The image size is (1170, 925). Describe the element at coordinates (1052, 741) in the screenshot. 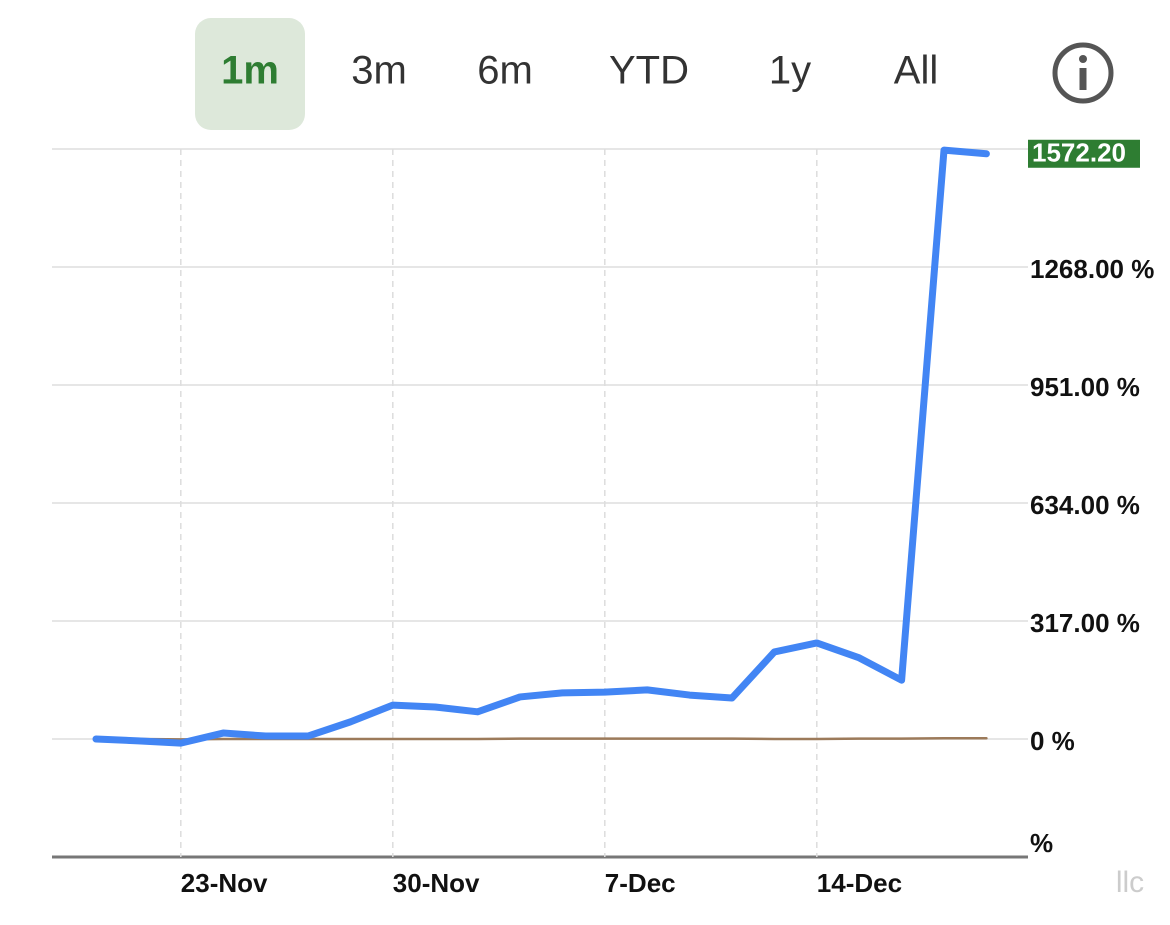

I see `y-tick-label: 0 %` at that location.